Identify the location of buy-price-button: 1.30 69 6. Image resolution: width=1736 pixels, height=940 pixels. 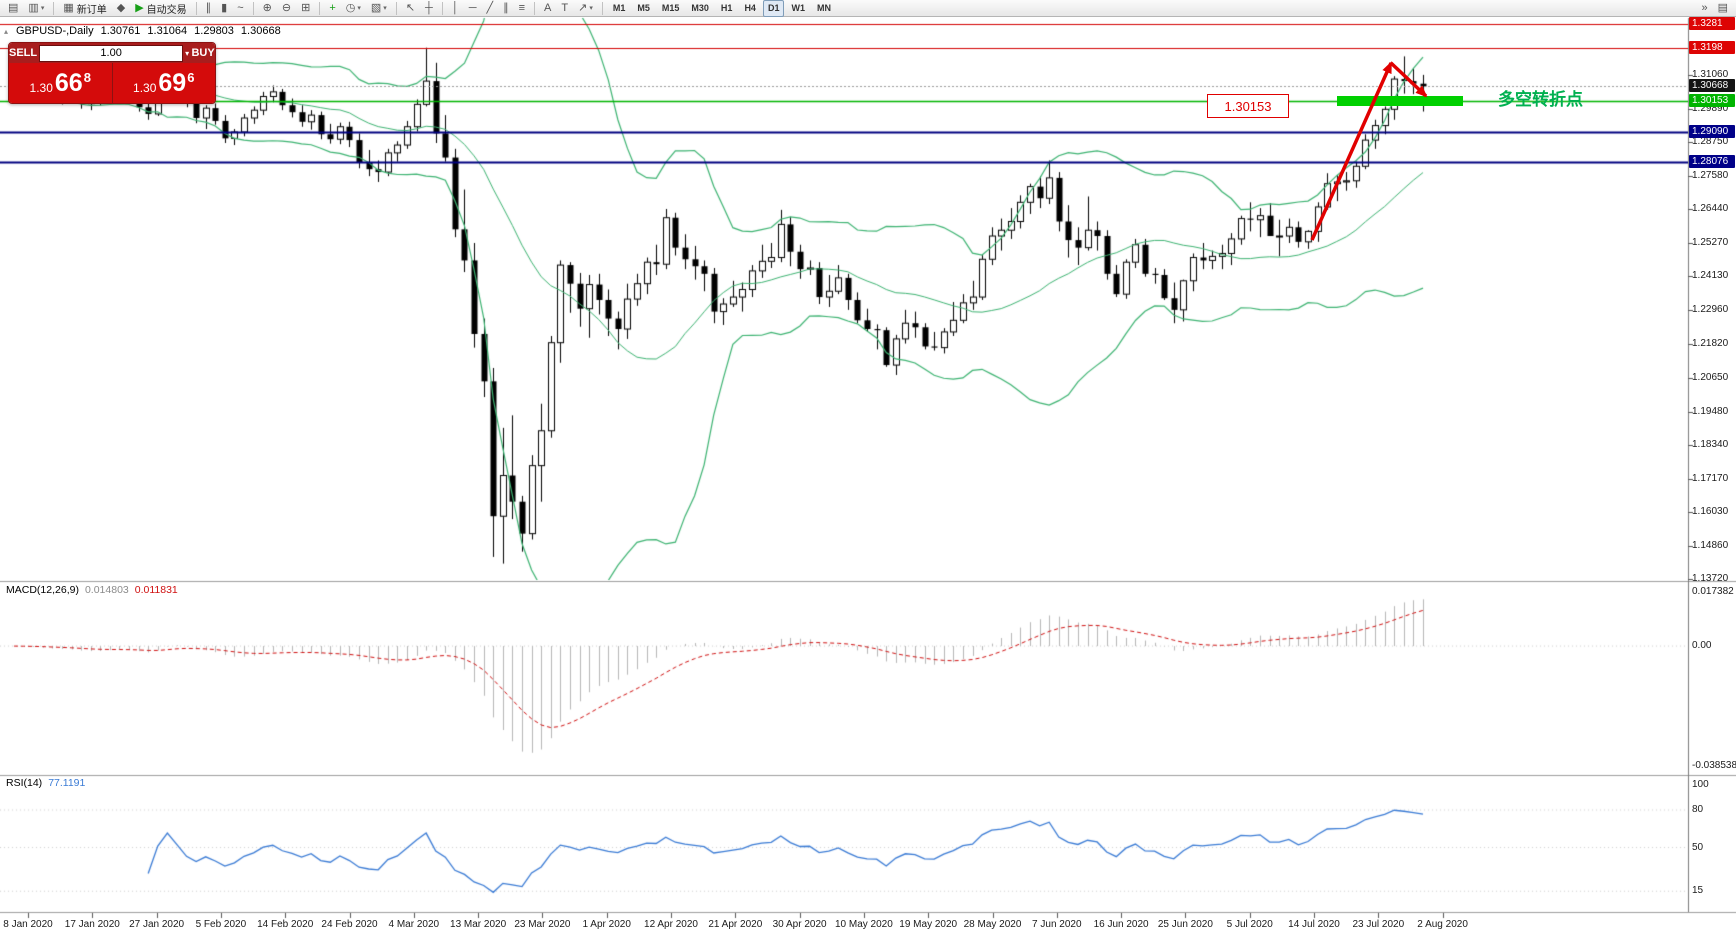
(164, 83).